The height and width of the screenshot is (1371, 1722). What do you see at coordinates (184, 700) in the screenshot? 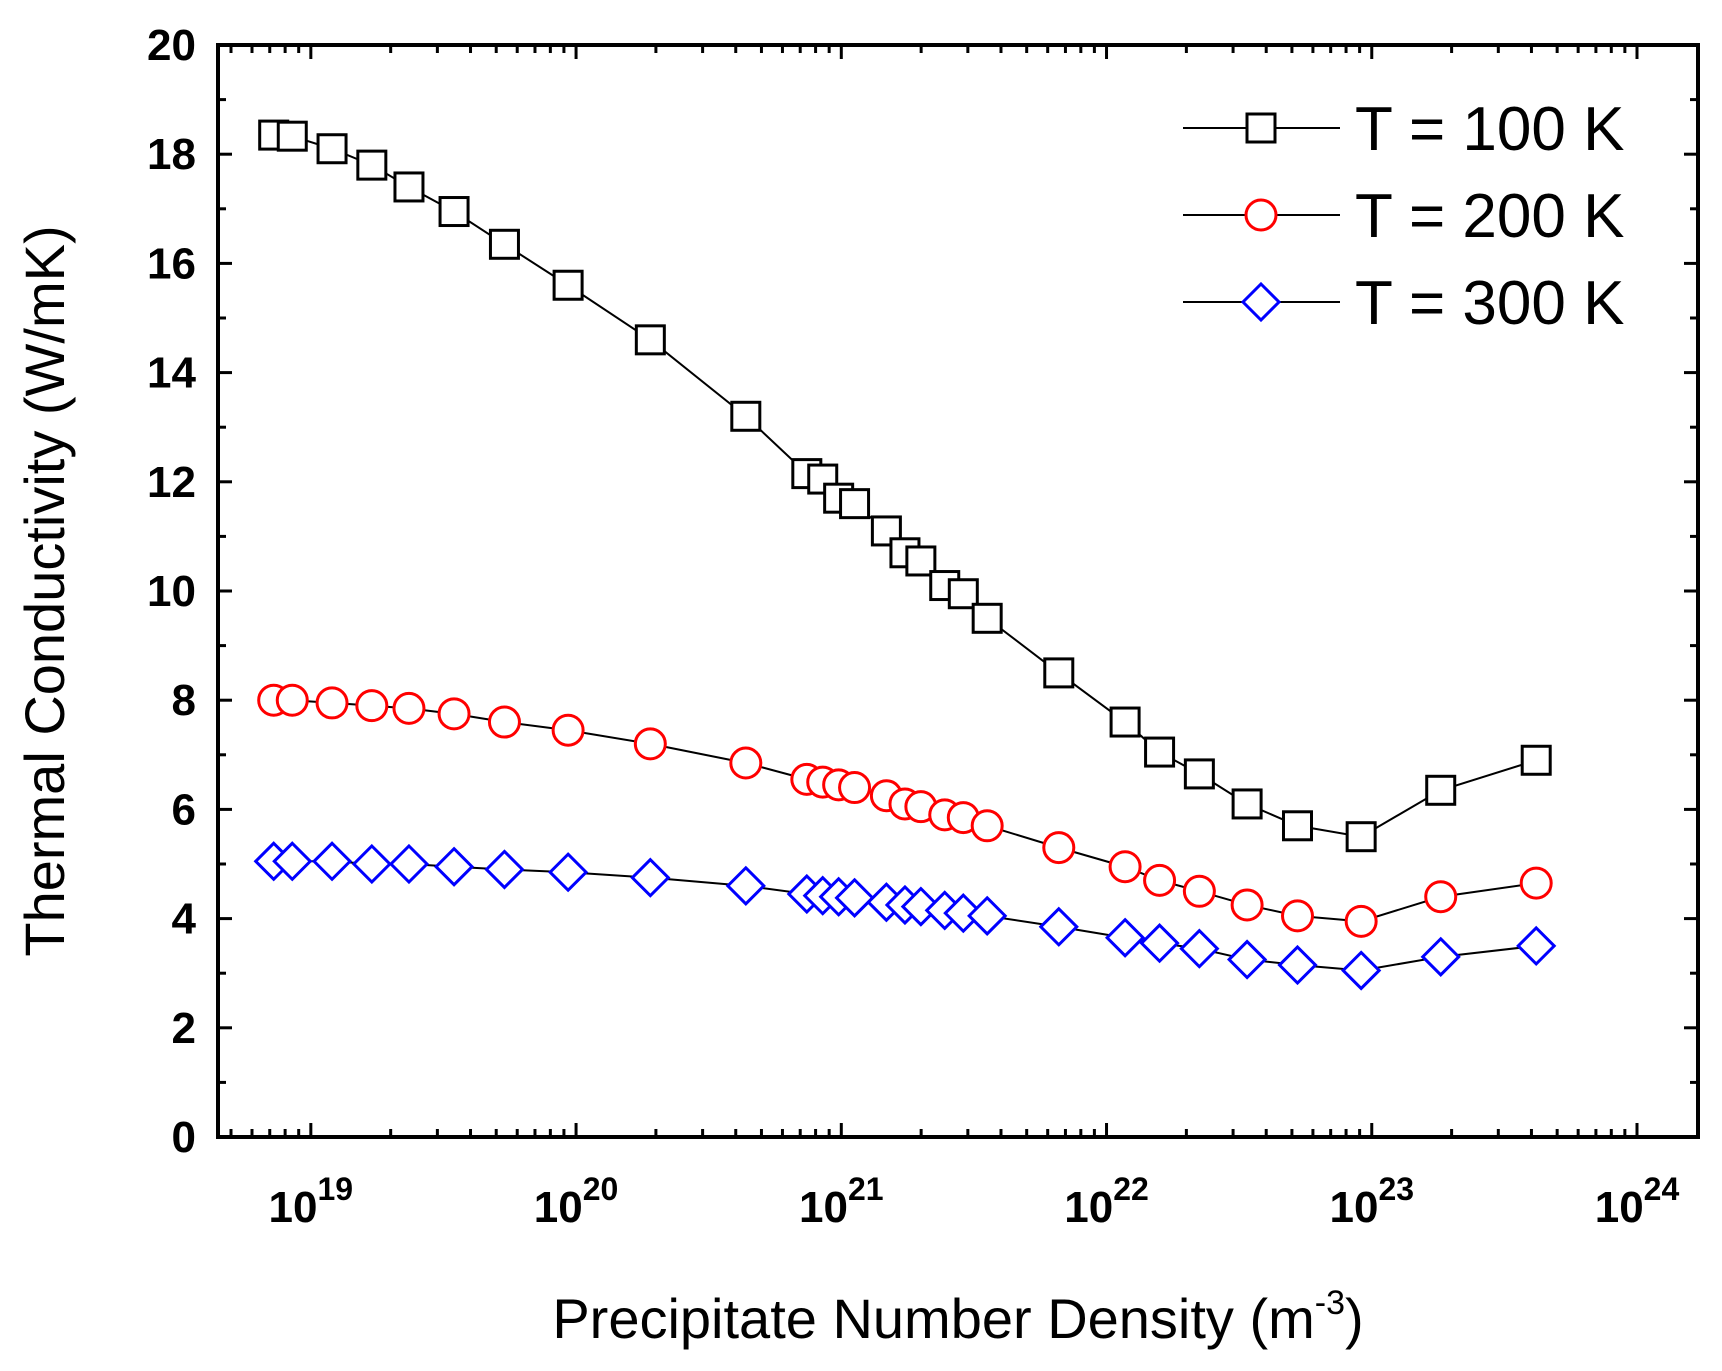
I see `y-tick-label: 8` at bounding box center [184, 700].